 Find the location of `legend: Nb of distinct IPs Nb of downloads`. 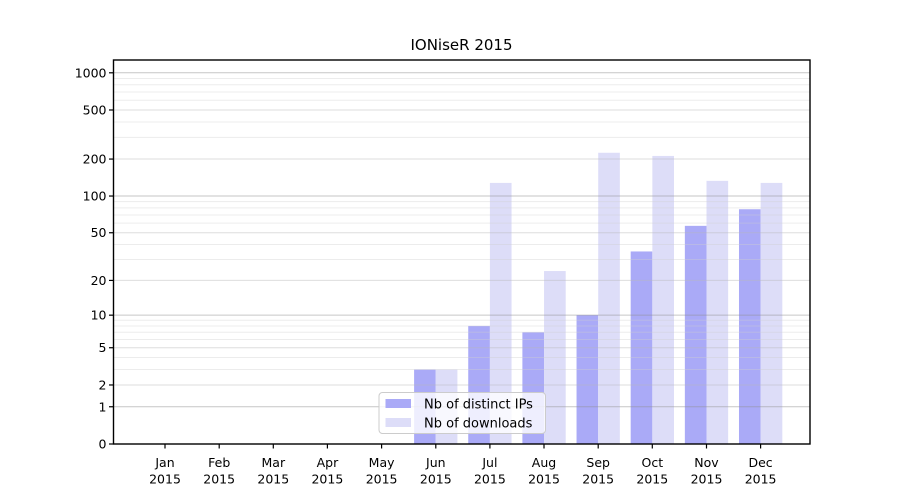

legend: Nb of distinct IPs Nb of downloads is located at coordinates (462, 413).